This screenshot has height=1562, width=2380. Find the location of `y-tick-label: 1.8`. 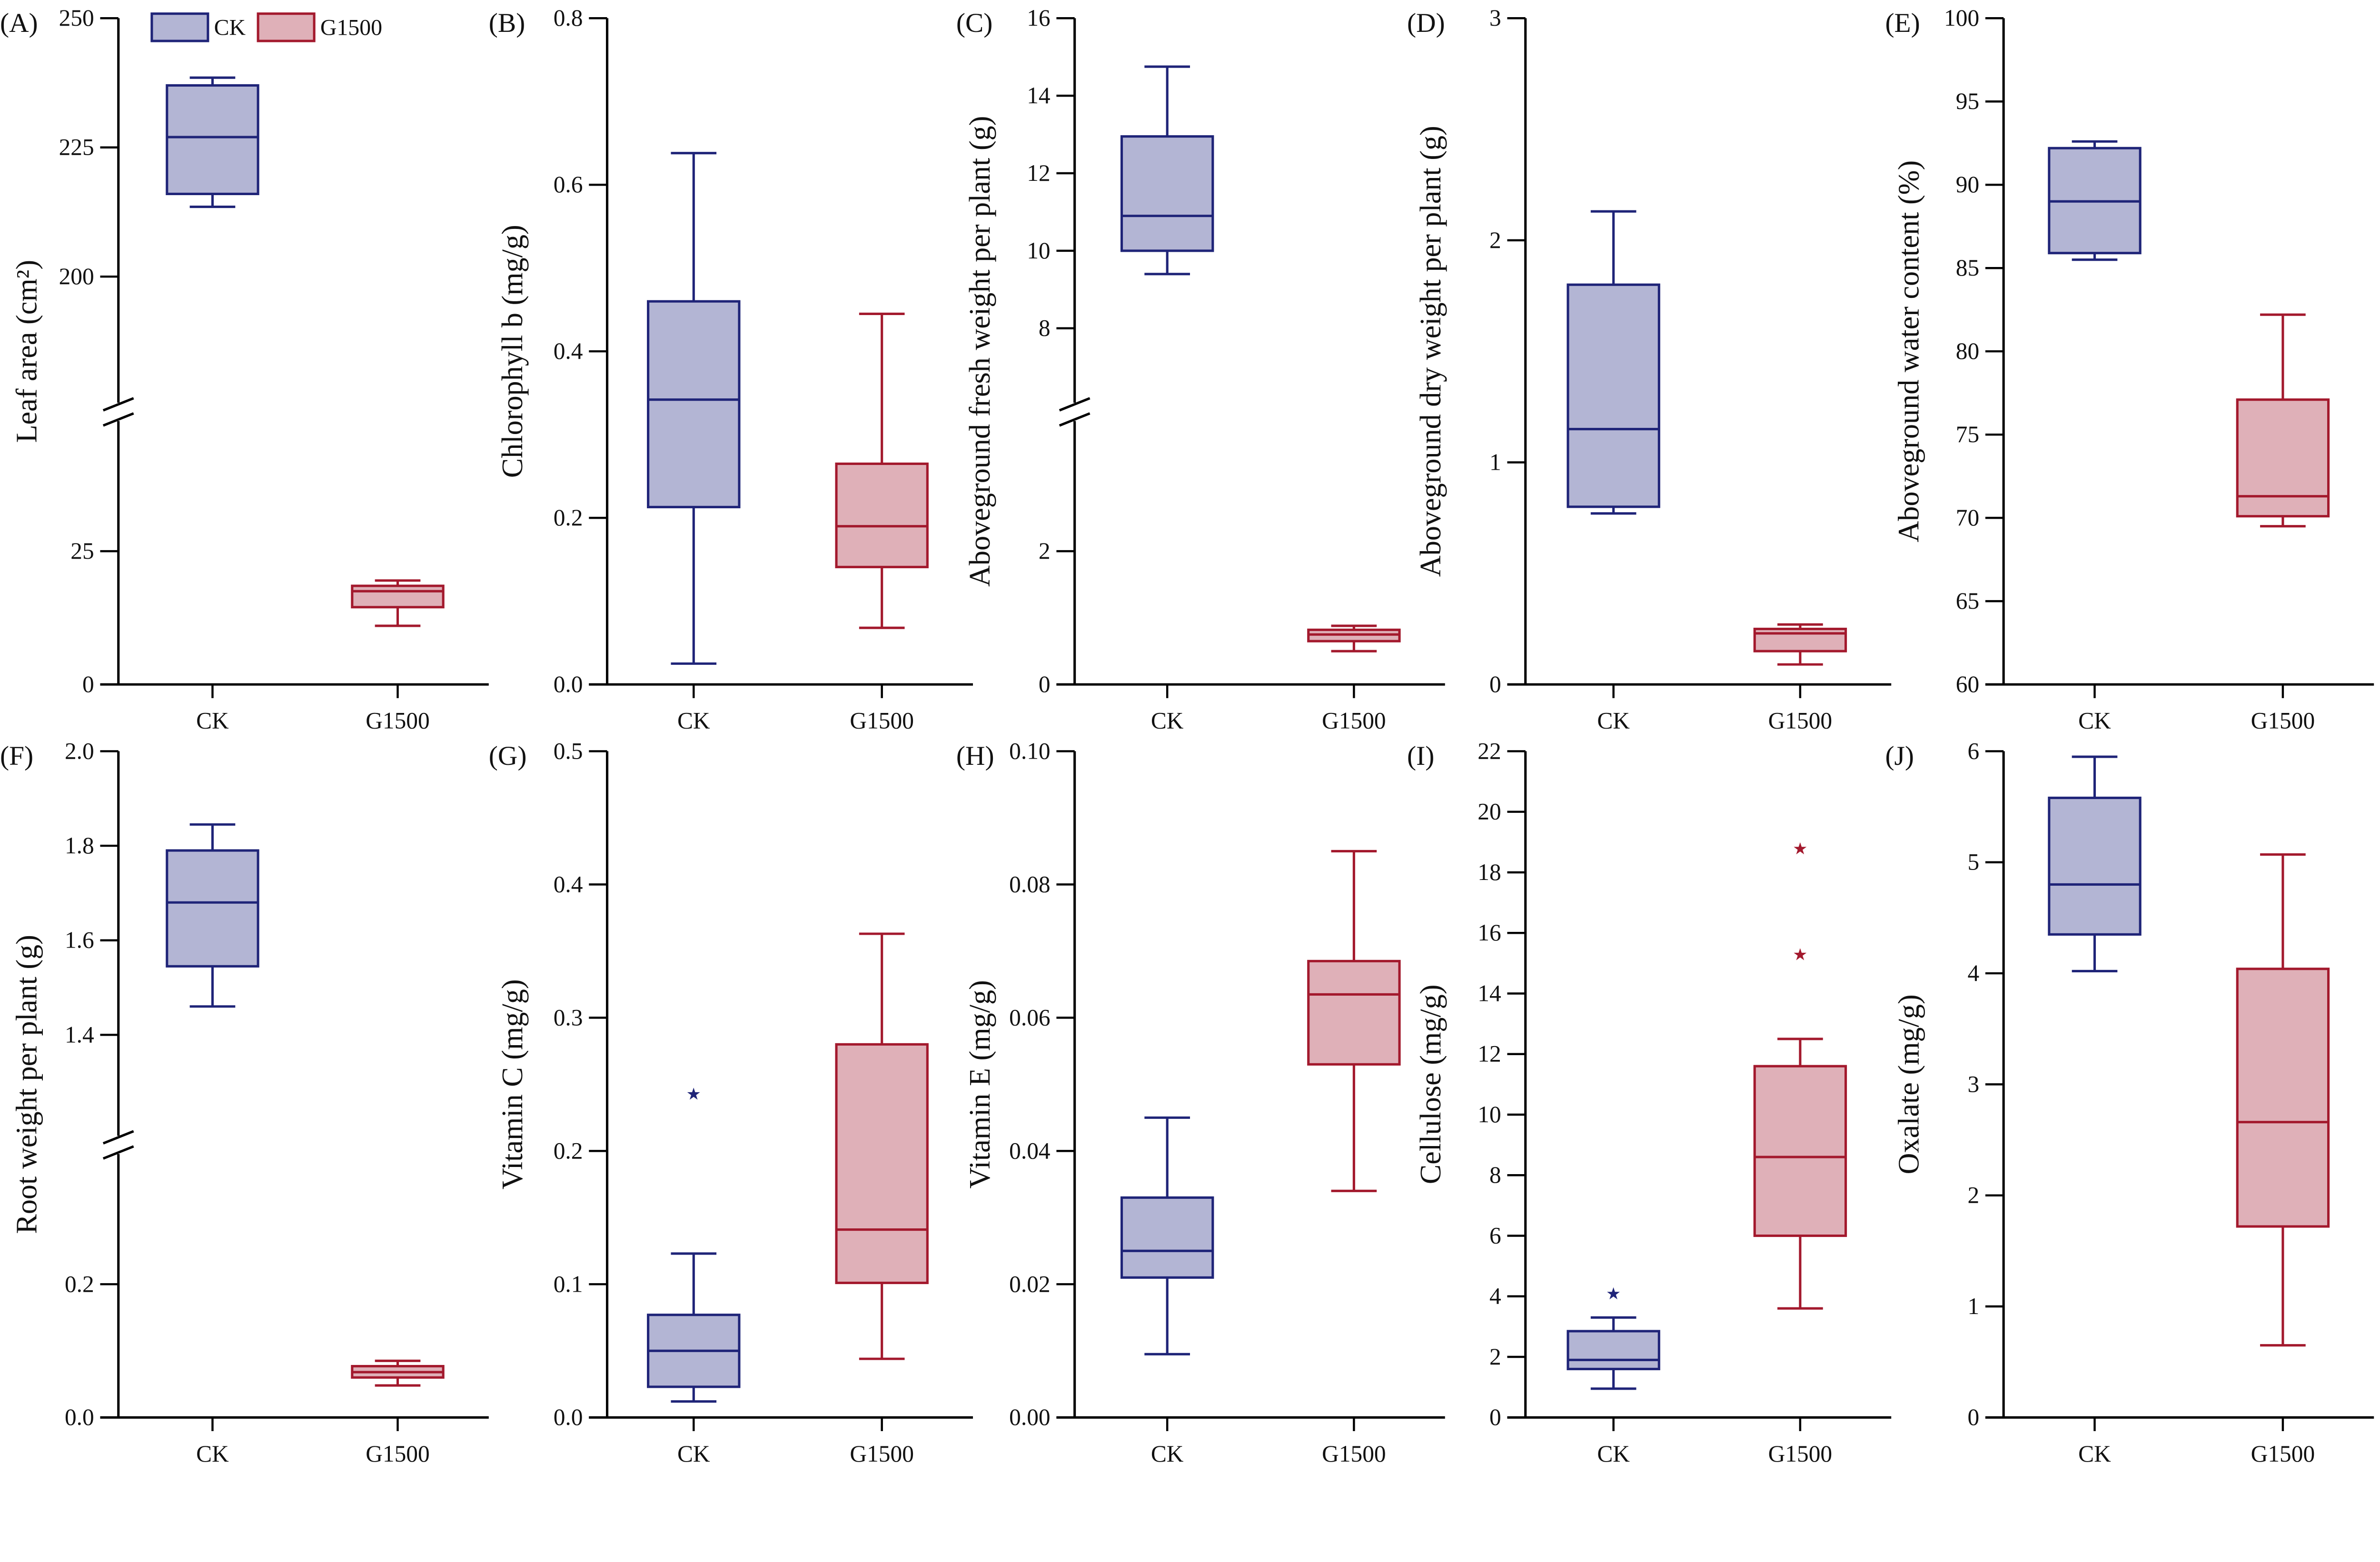

y-tick-label: 1.8 is located at coordinates (79, 845).